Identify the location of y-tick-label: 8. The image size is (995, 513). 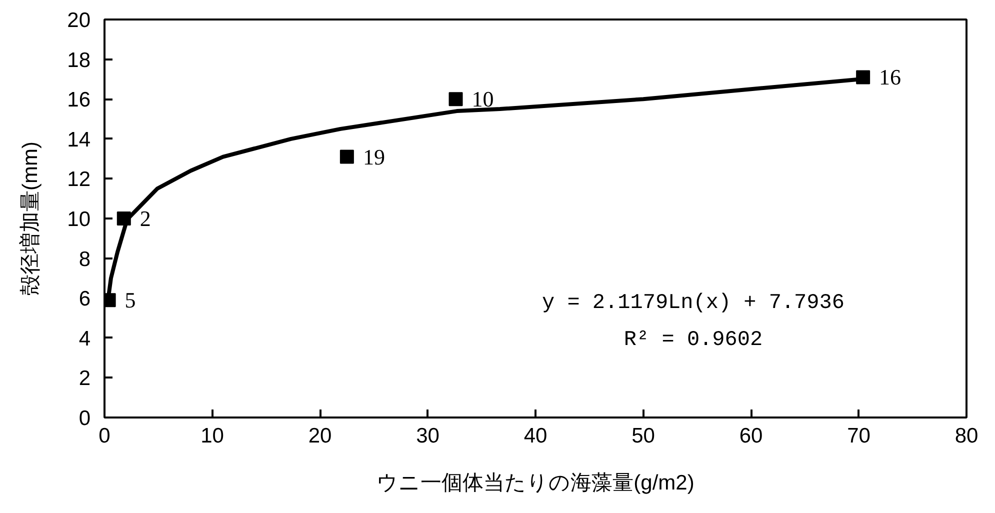
(84, 259).